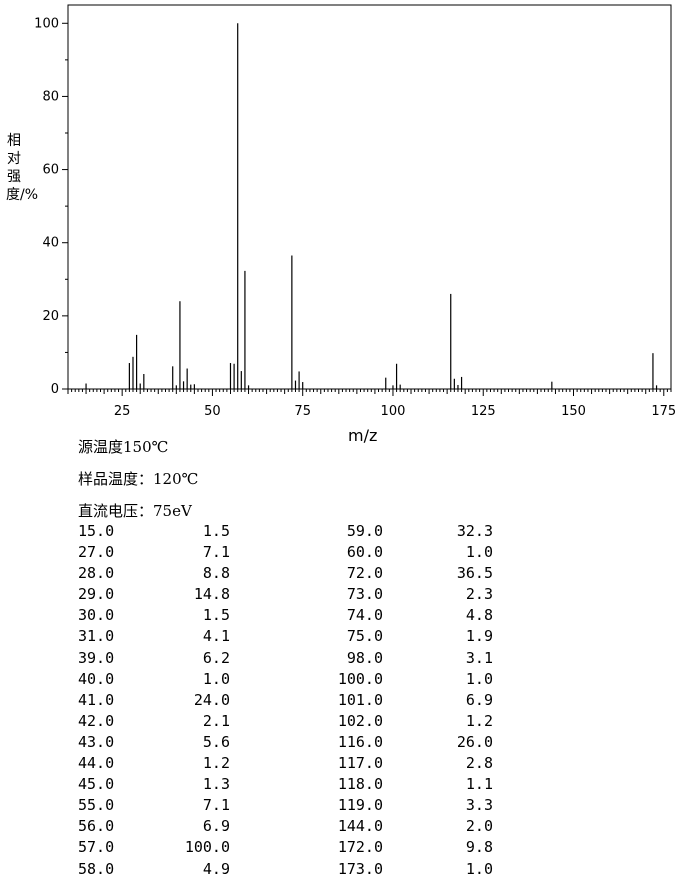 Image resolution: width=680 pixels, height=880 pixels. I want to click on mz-right: 75.0, so click(364, 636).